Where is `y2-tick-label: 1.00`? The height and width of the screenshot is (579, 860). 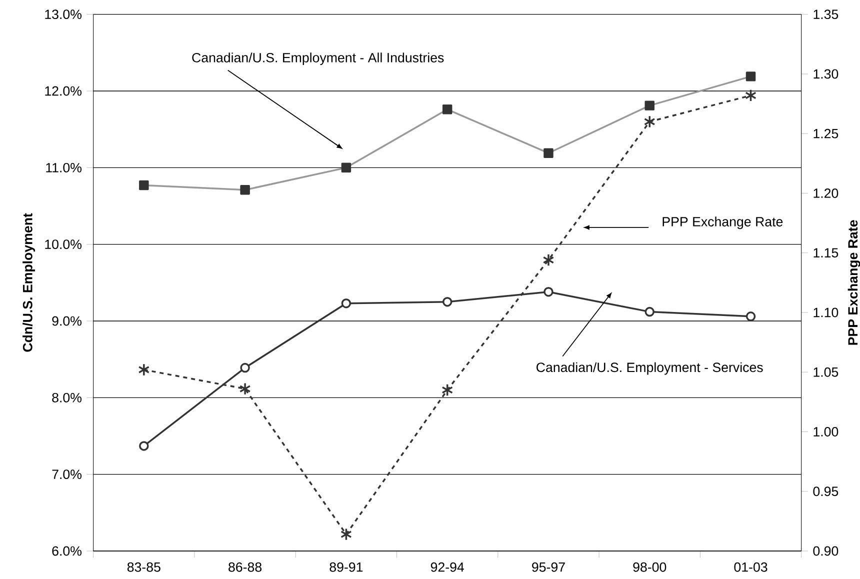
y2-tick-label: 1.00 is located at coordinates (826, 431).